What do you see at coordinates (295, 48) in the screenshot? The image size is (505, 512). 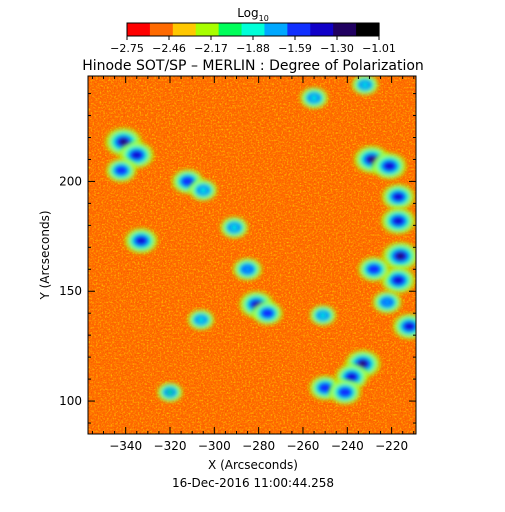 I see `colorbar-tick-label: −1.59` at bounding box center [295, 48].